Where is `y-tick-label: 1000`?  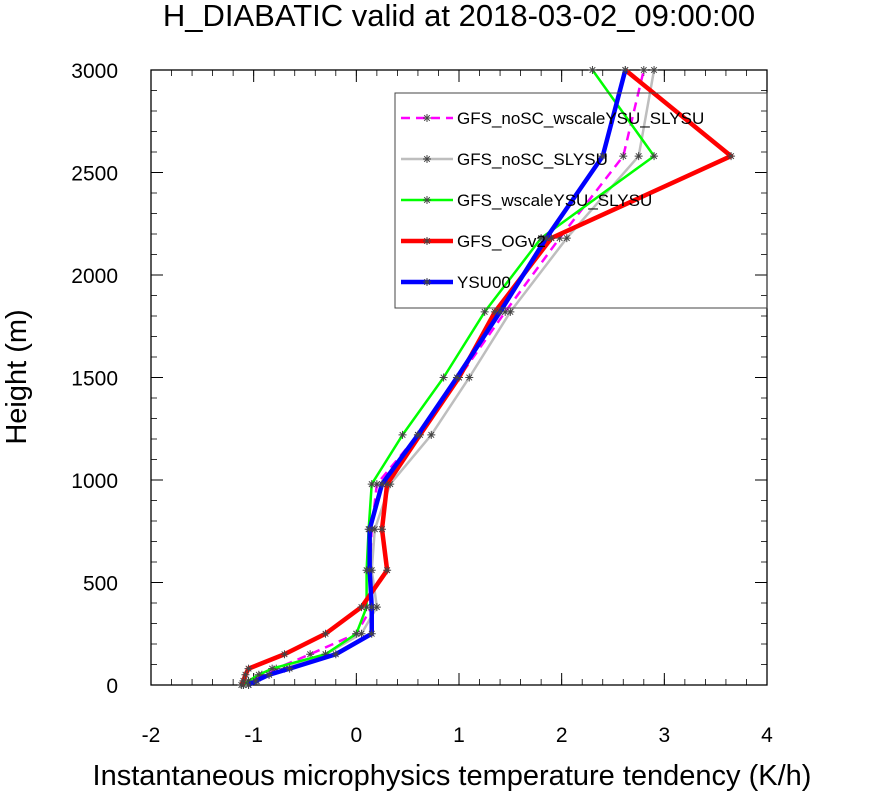
y-tick-label: 1000 is located at coordinates (94, 481).